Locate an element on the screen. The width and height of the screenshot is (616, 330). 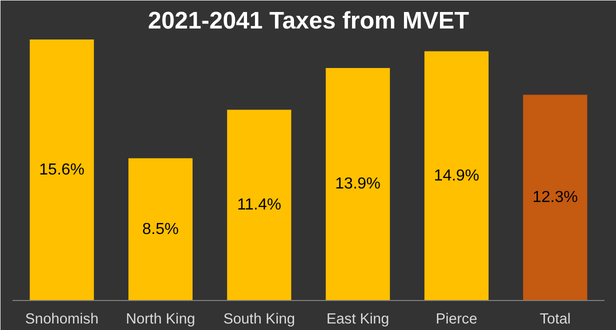
data-label: 8.5% is located at coordinates (160, 229).